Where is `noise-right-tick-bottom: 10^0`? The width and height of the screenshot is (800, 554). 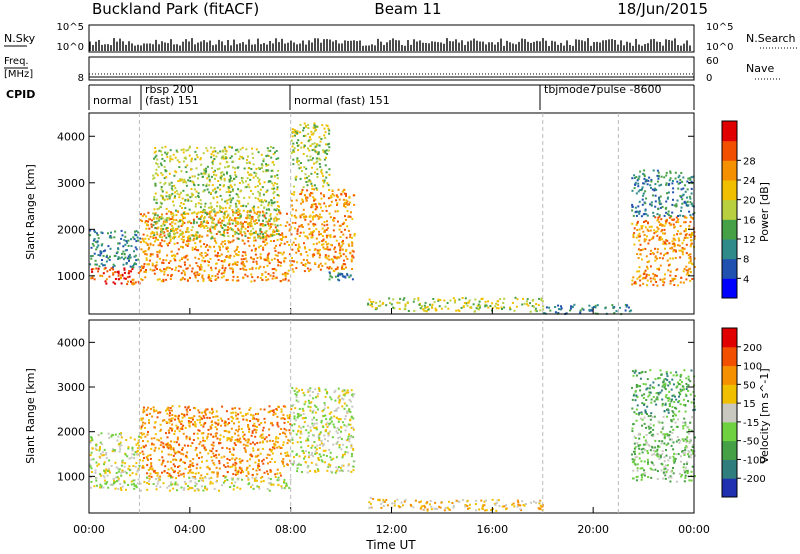
noise-right-tick-bottom: 10^0 is located at coordinates (719, 47).